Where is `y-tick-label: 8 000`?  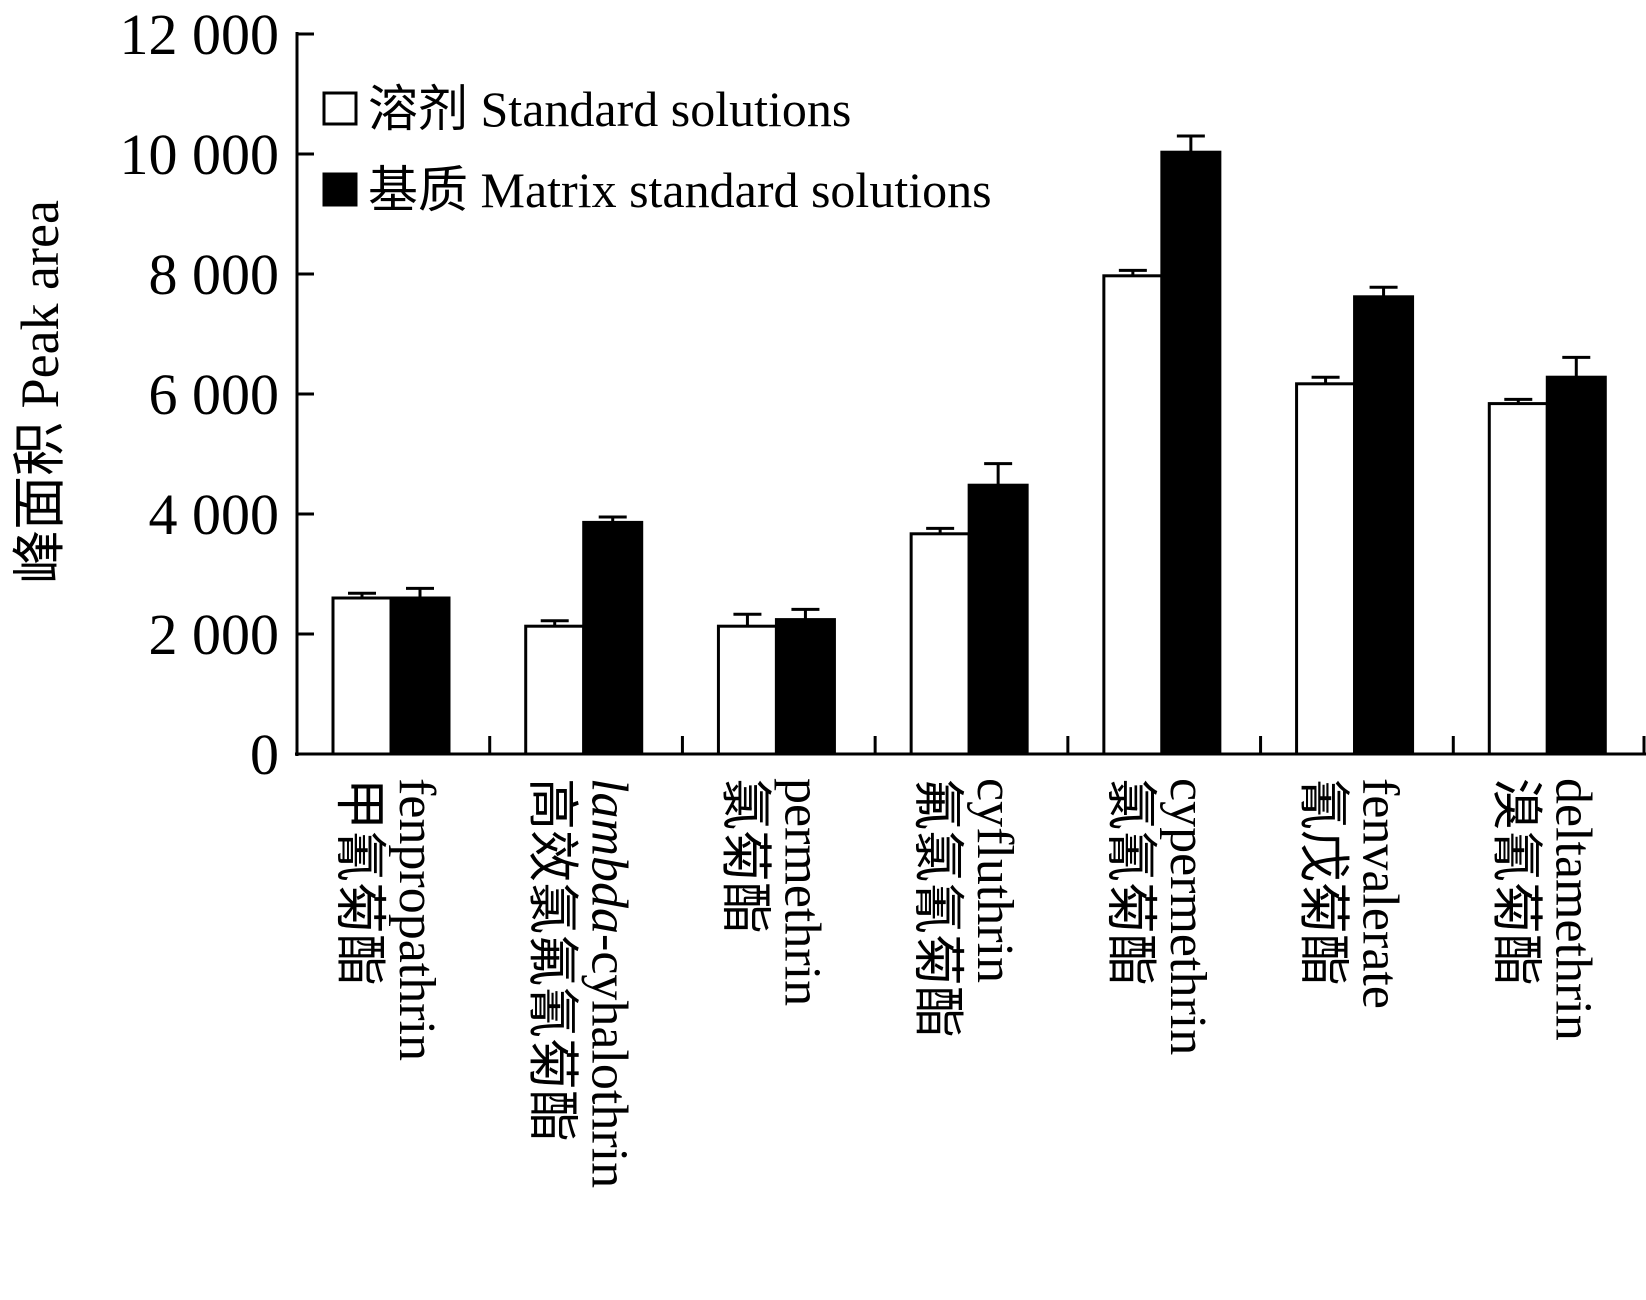 y-tick-label: 8 000 is located at coordinates (214, 274).